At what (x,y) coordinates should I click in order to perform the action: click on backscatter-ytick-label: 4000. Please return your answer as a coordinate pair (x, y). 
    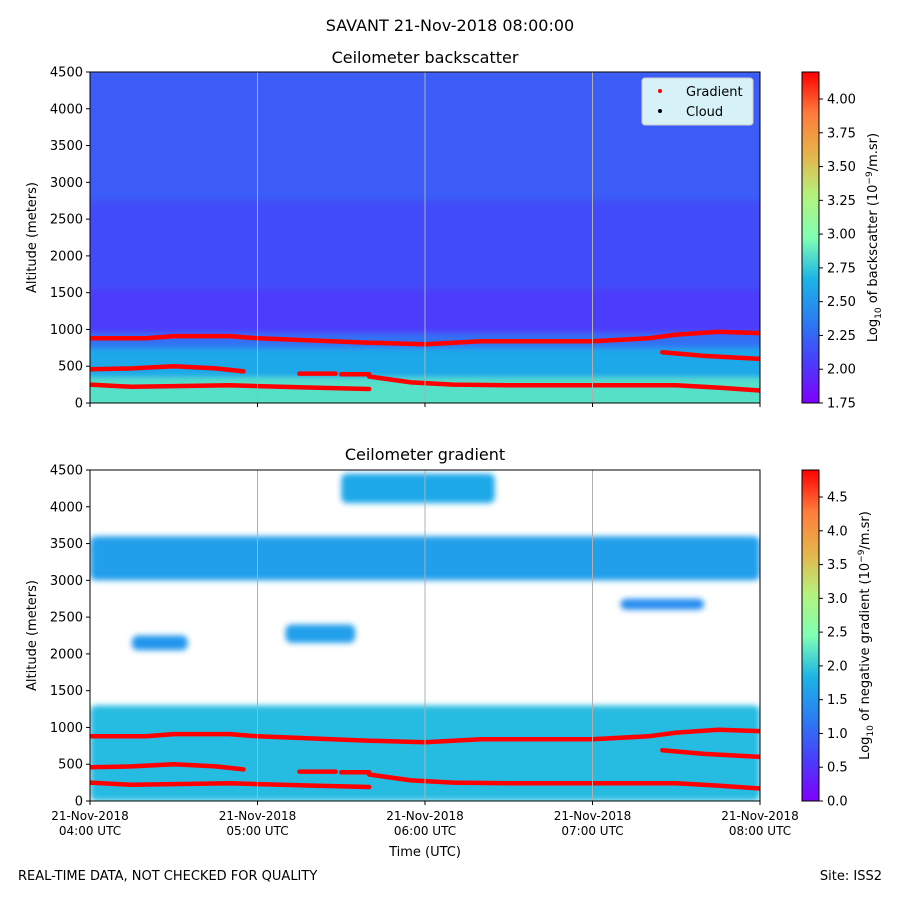
    Looking at the image, I should click on (66, 109).